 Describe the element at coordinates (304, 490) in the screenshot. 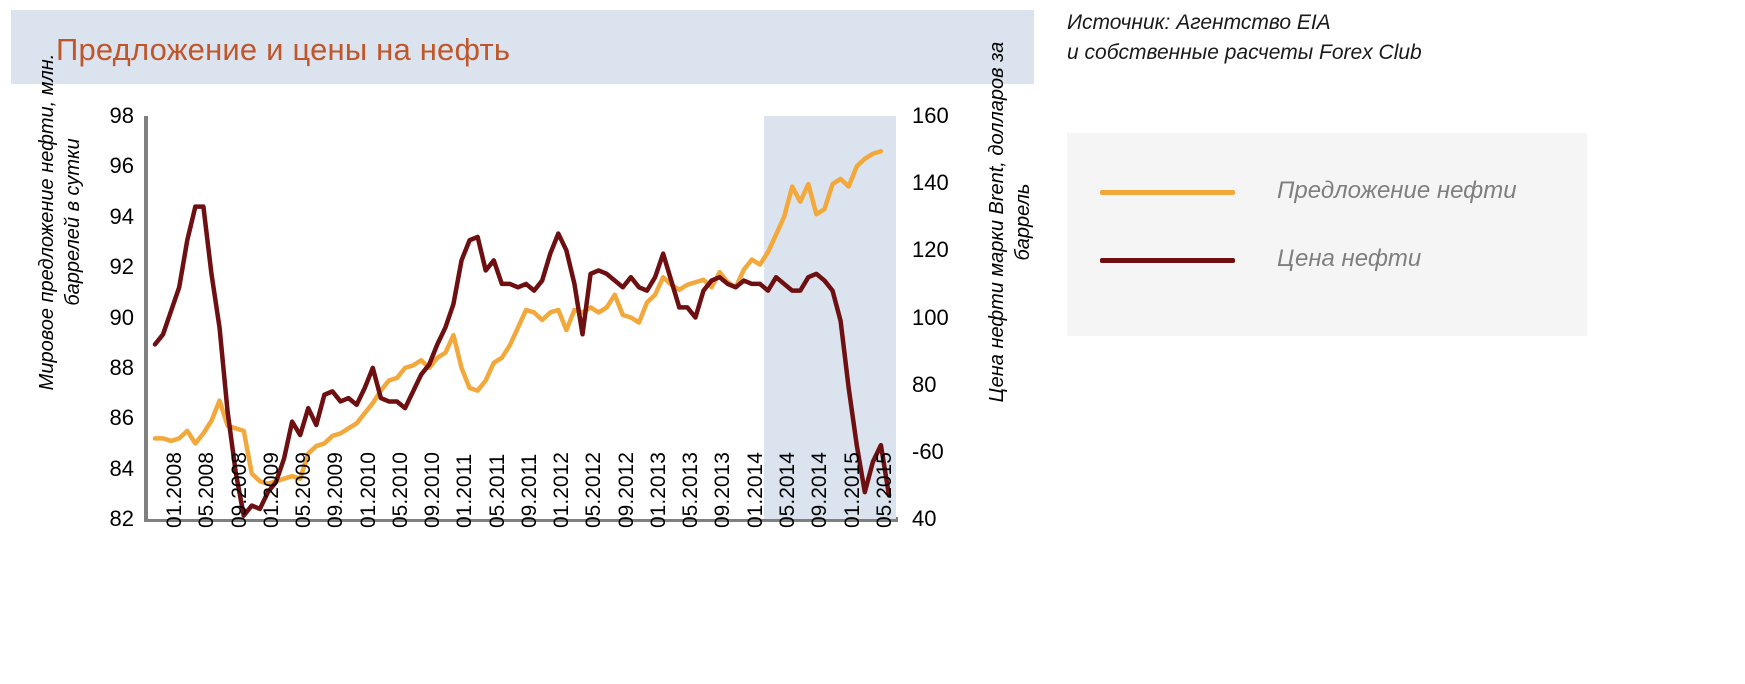

I see `x-tick: 05.2009` at that location.